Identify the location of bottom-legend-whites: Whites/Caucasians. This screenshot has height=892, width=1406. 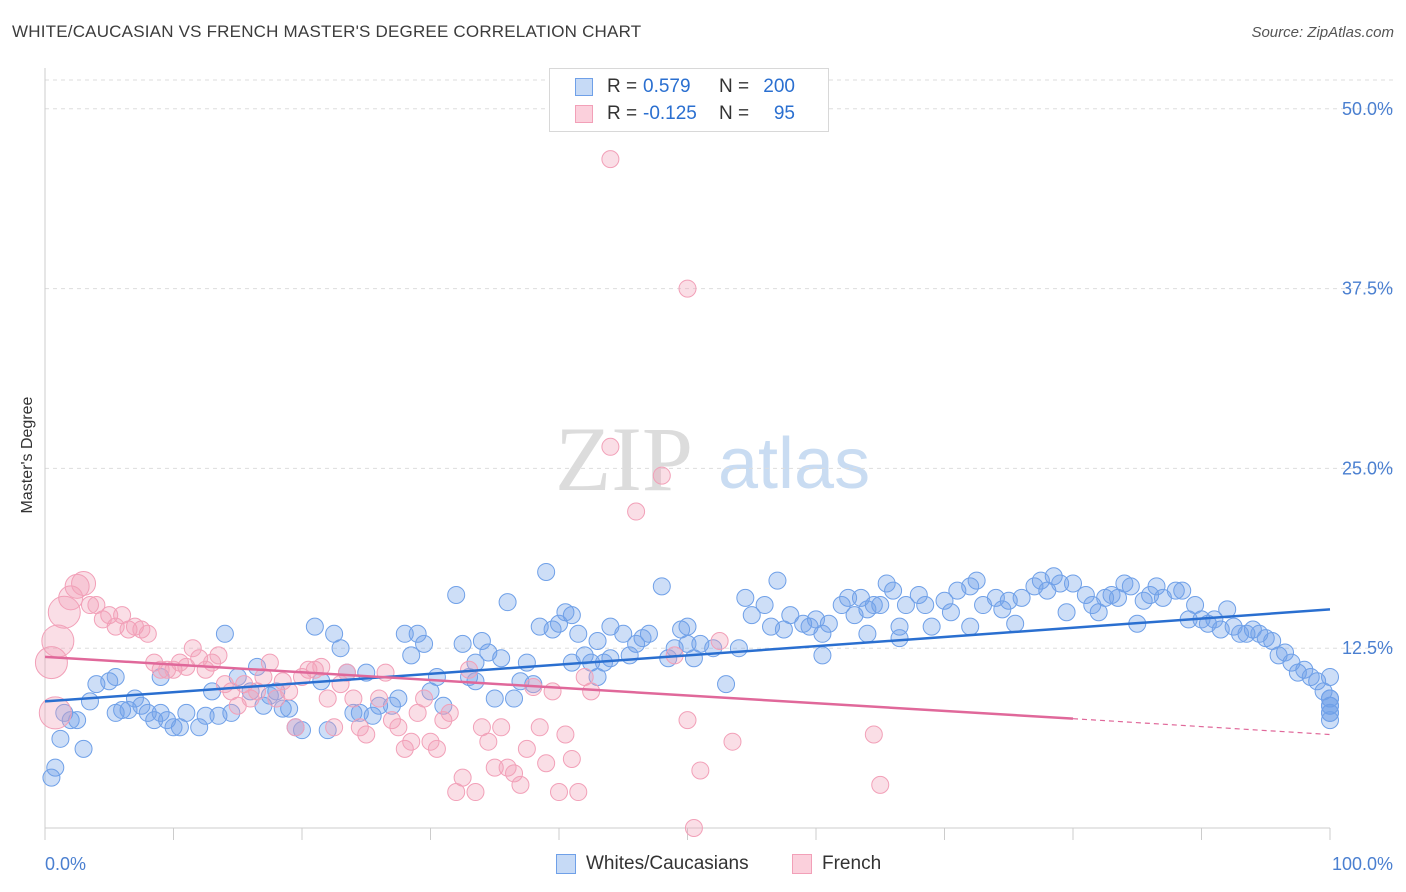
(652, 864).